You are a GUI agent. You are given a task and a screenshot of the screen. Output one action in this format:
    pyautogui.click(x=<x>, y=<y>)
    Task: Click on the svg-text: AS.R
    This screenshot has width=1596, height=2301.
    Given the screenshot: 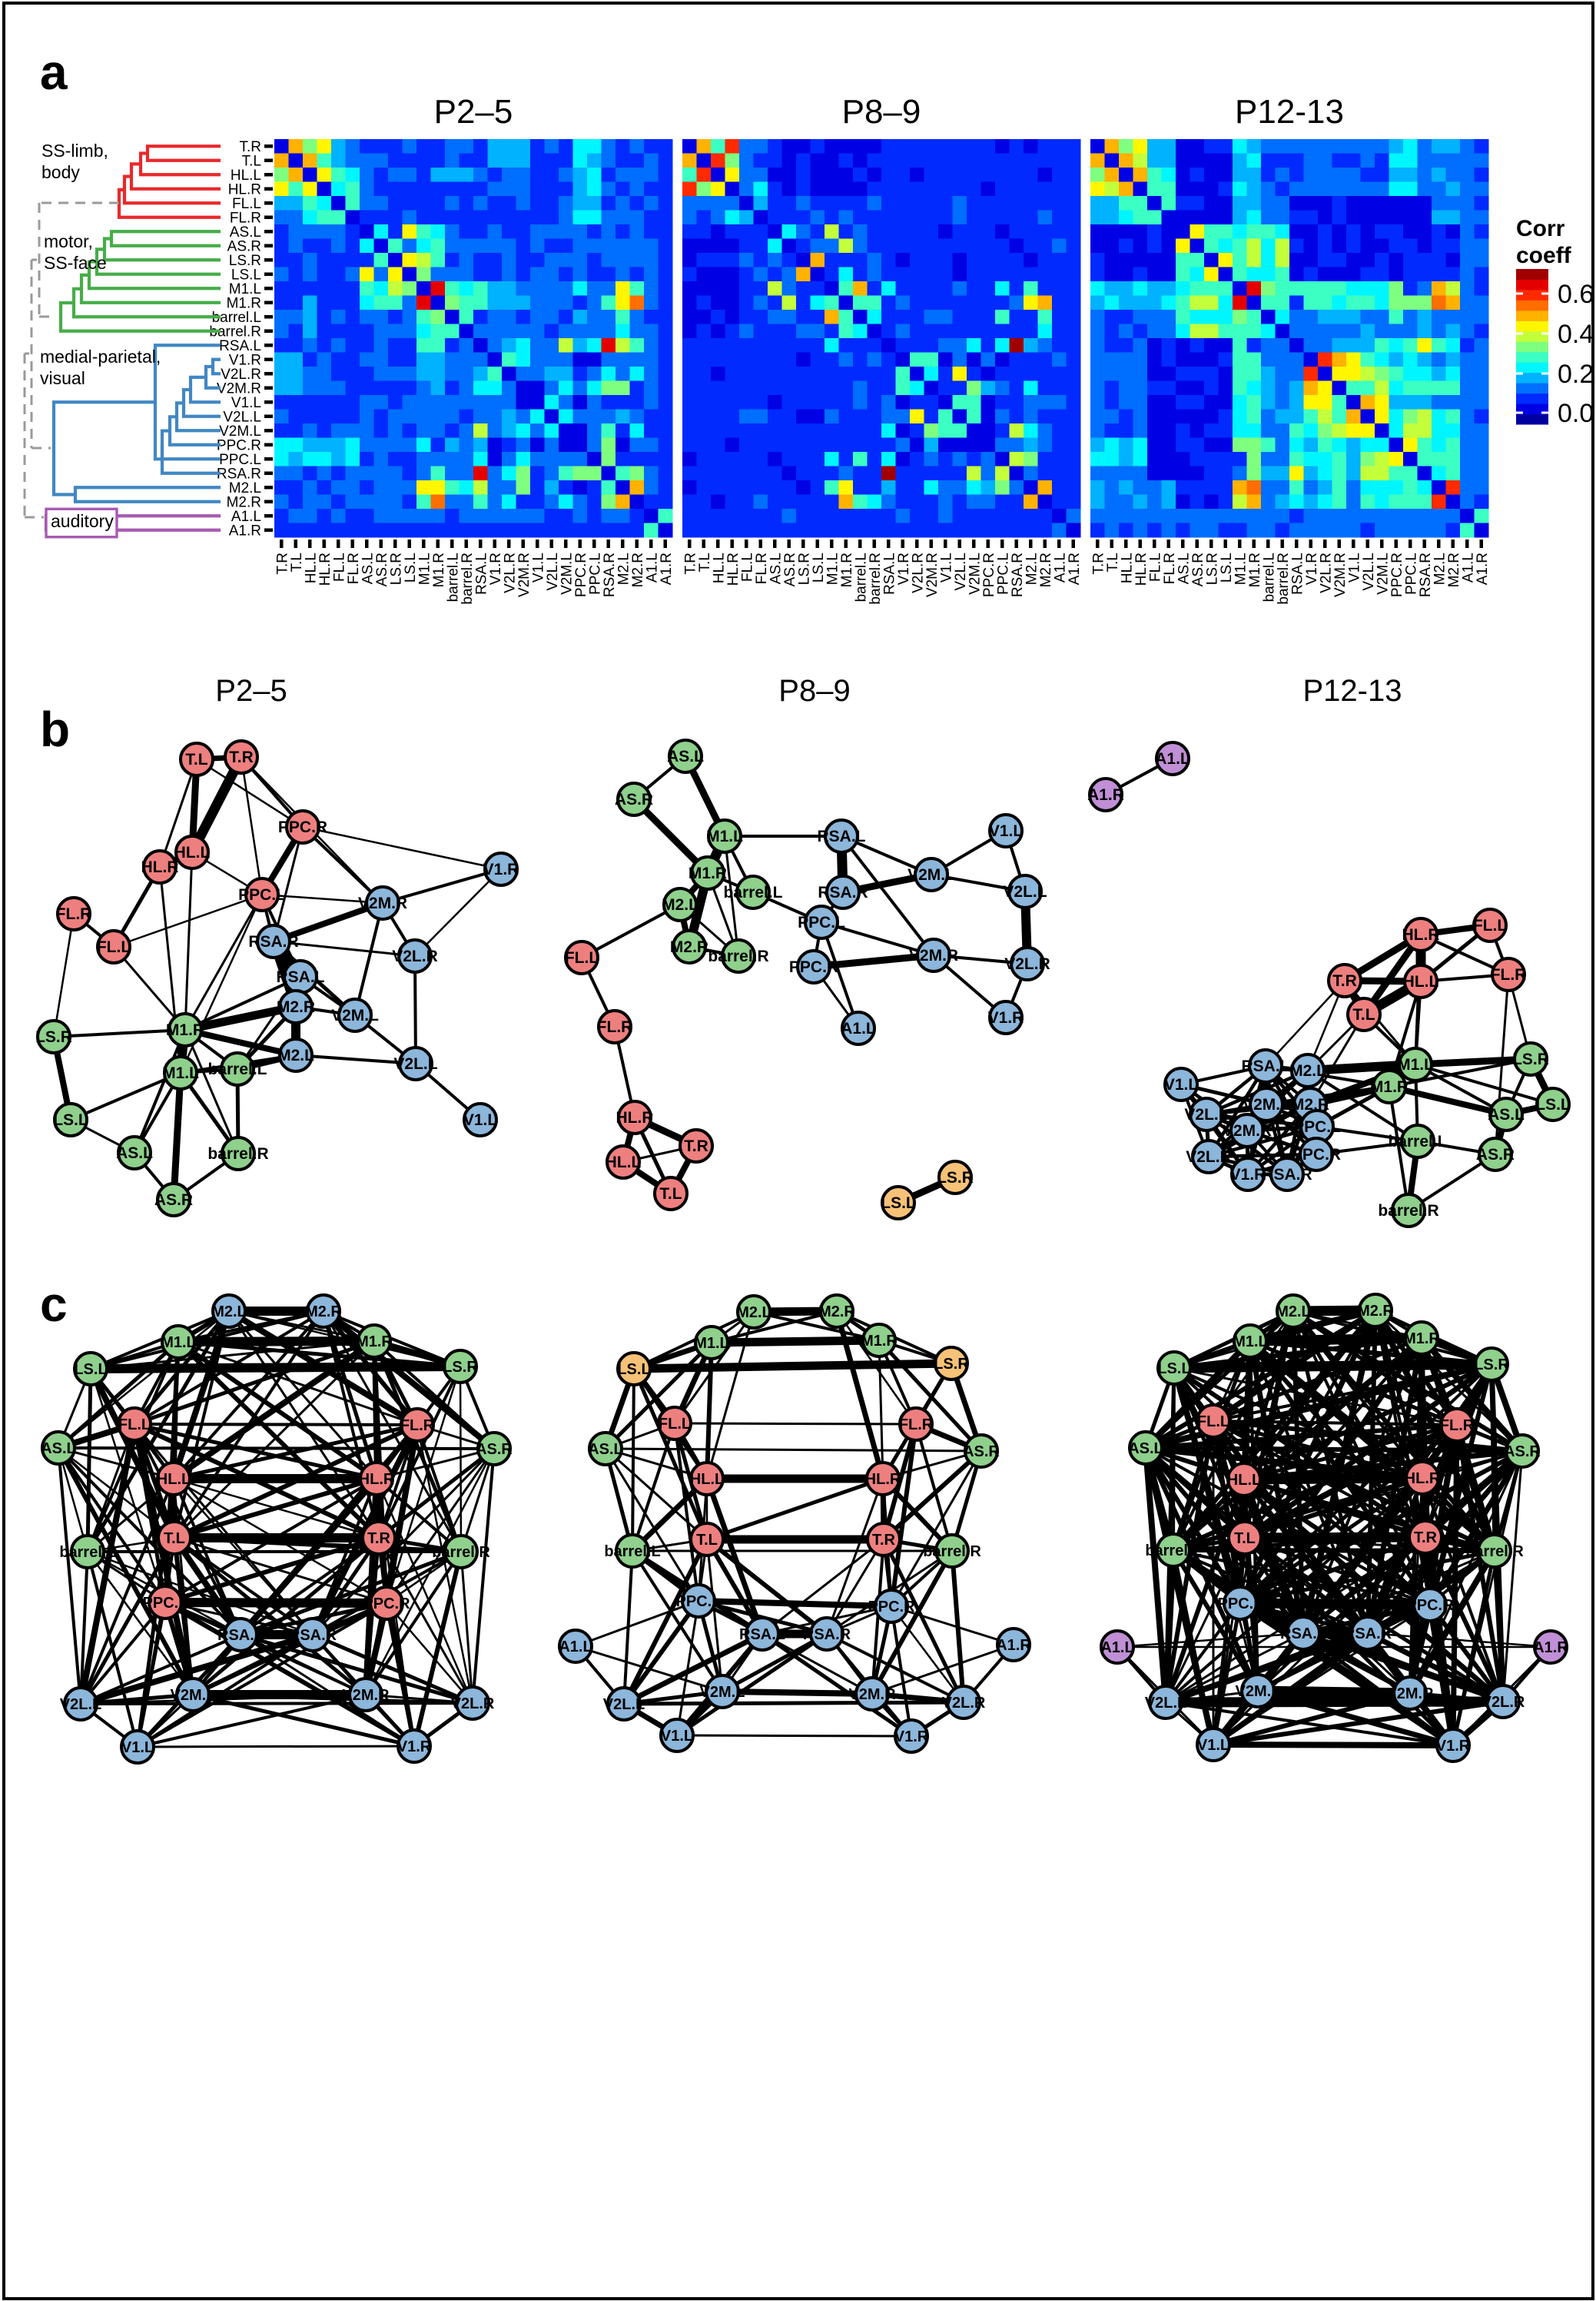 What is the action you would take?
    pyautogui.click(x=790, y=570)
    